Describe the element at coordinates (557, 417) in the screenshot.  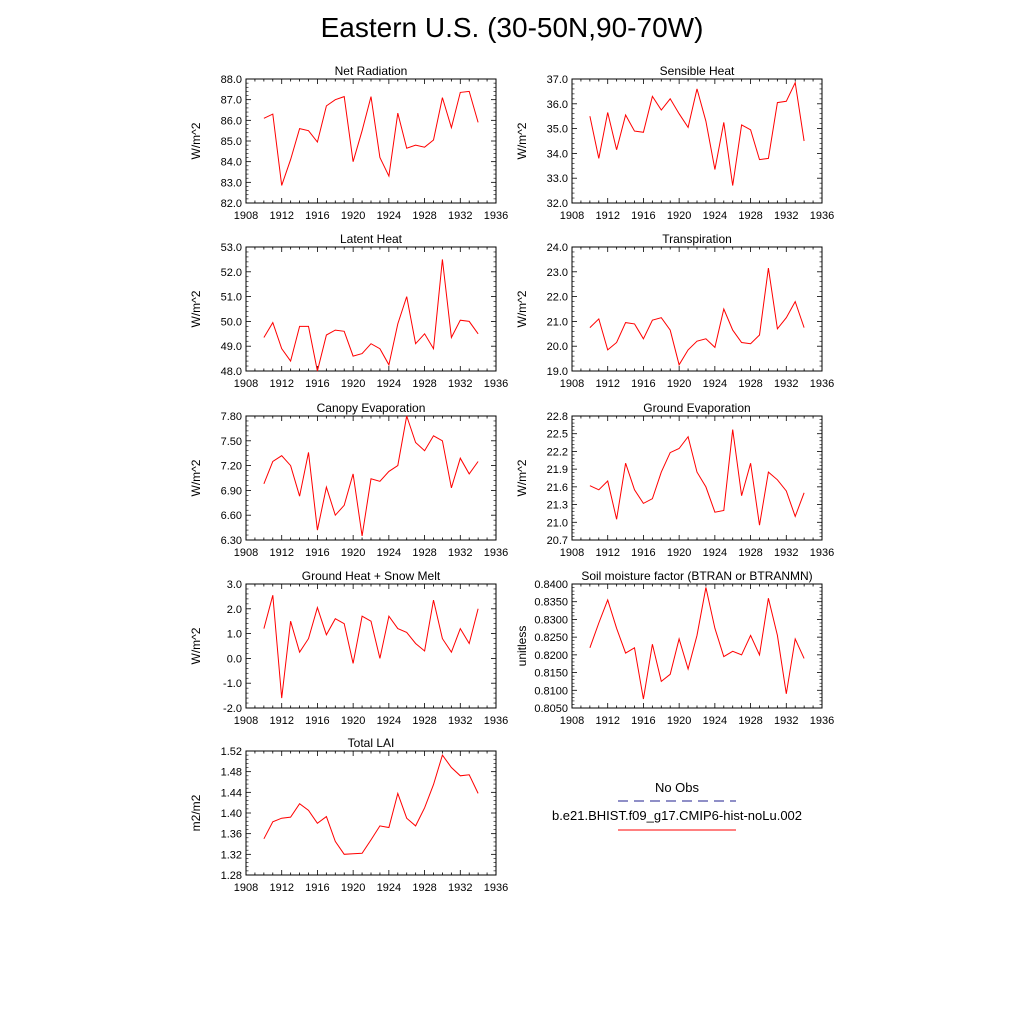
I see `y-tick-label: 22.8` at that location.